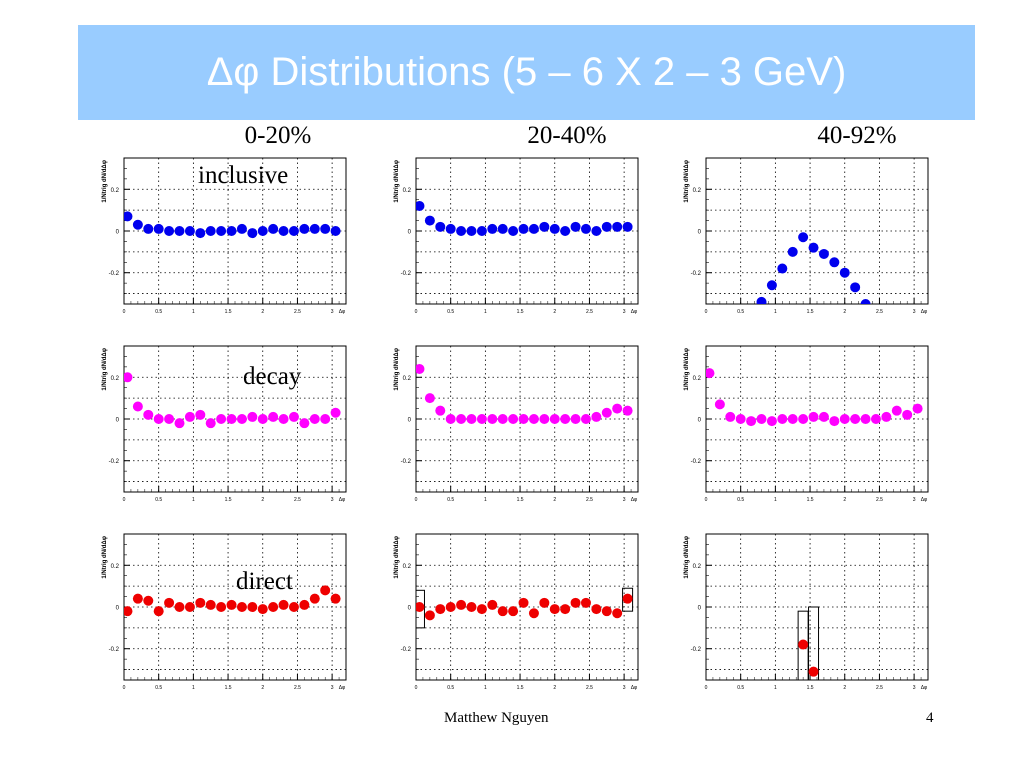 The image size is (1024, 768). I want to click on footer-author: Matthew Nguyen, so click(496, 718).